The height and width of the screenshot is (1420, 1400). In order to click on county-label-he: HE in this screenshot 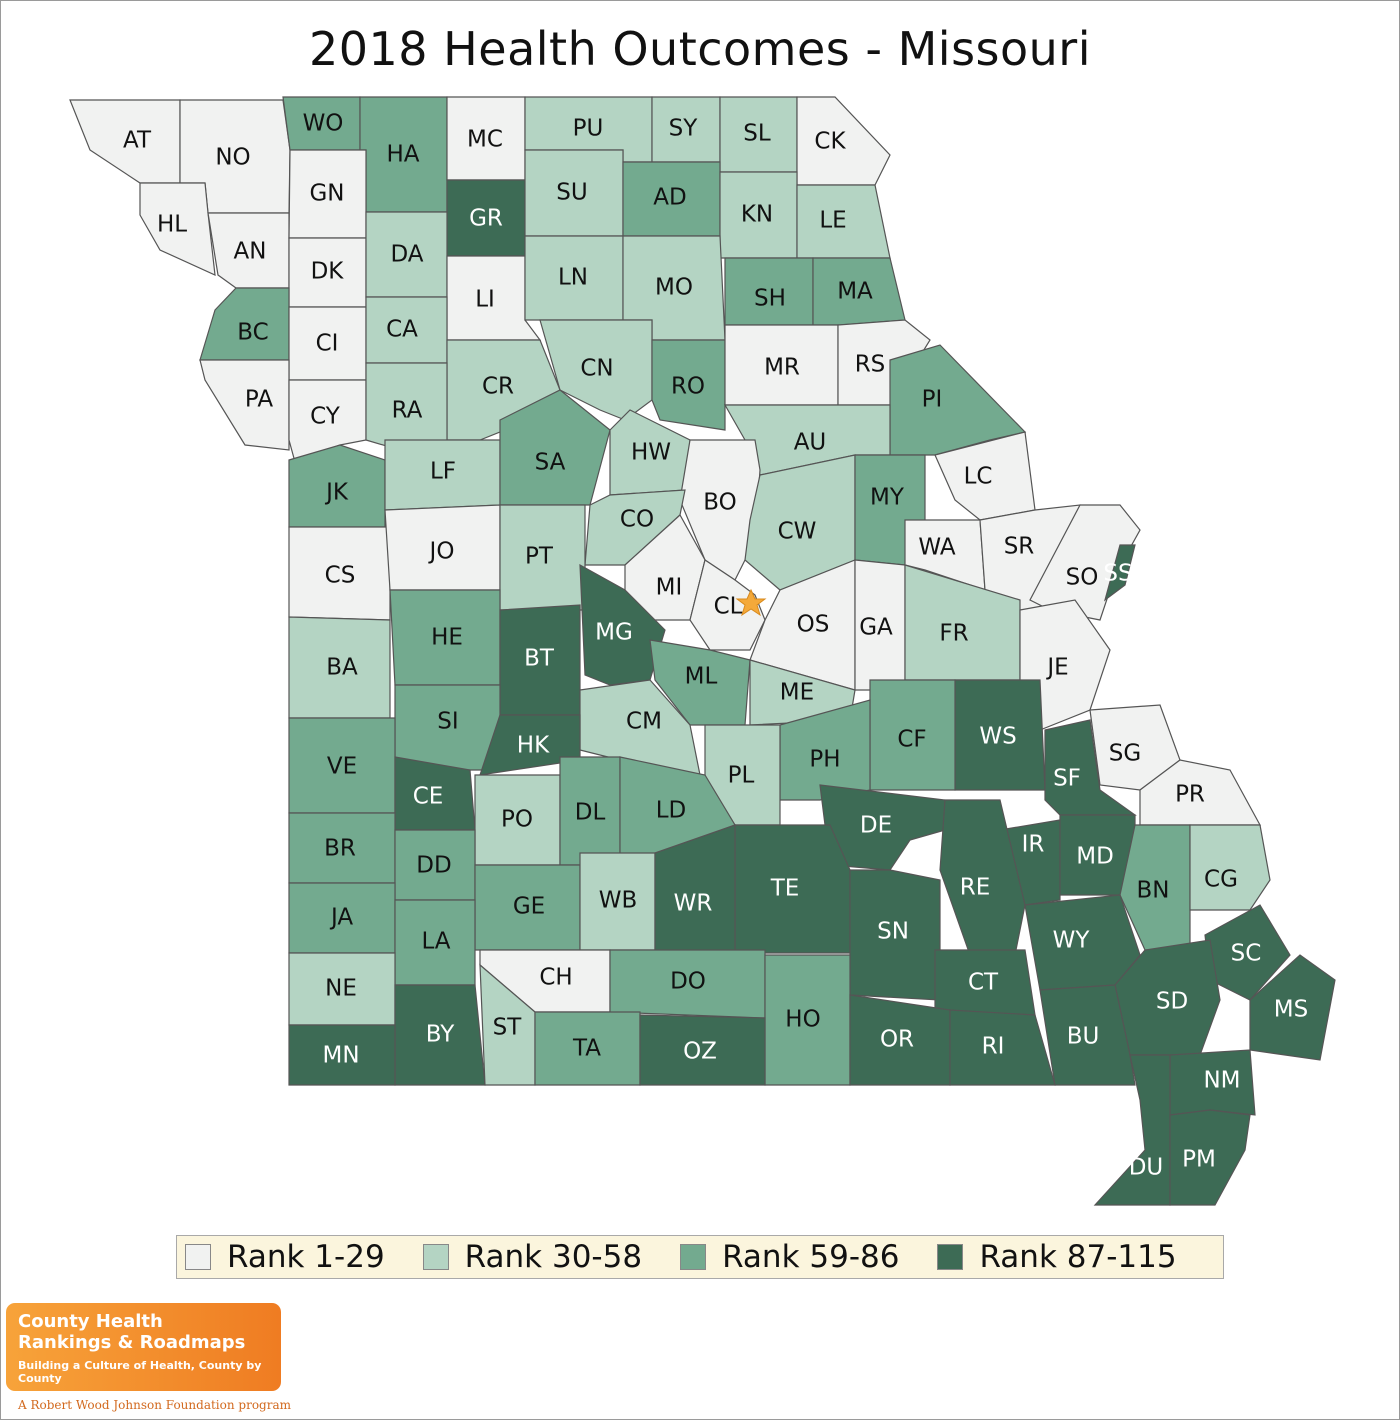, I will do `click(447, 638)`.